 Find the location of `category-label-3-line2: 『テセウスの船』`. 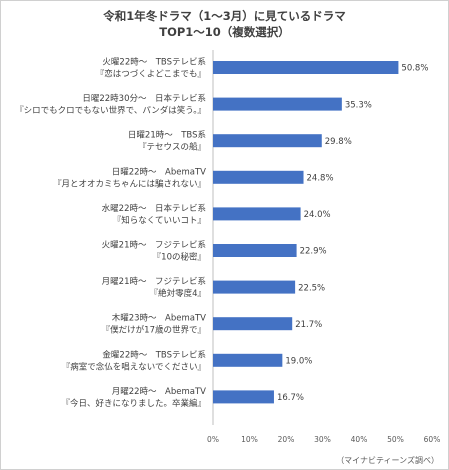

category-label-3-line2: 『テセウスの船』 is located at coordinates (172, 147).